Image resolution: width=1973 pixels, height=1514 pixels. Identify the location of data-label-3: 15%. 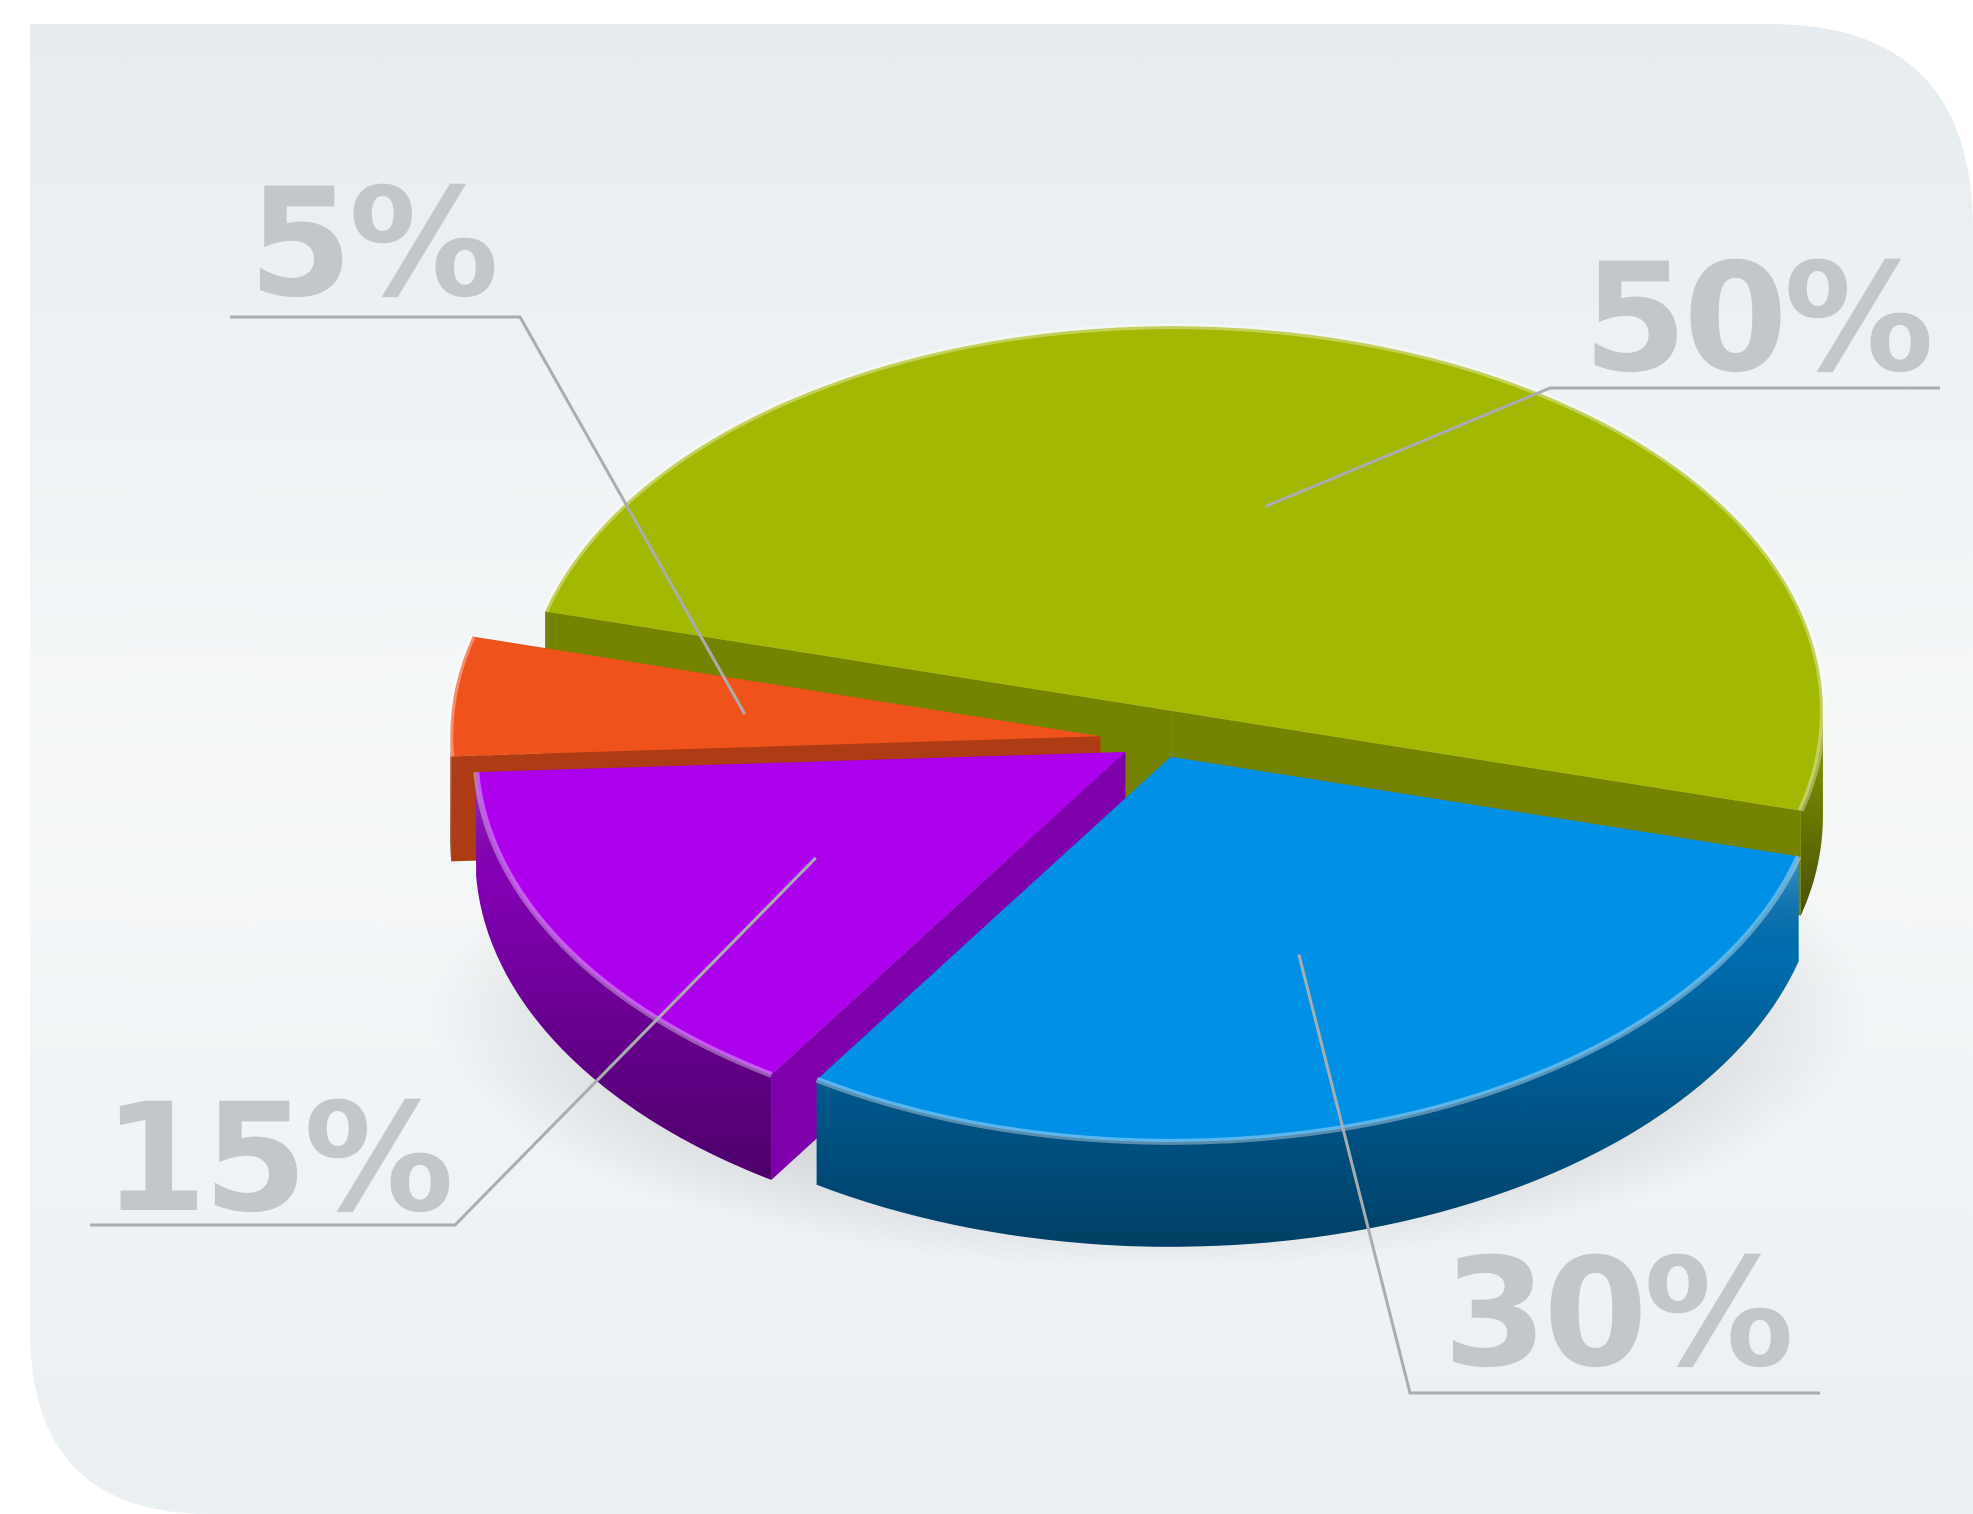
(276, 1159).